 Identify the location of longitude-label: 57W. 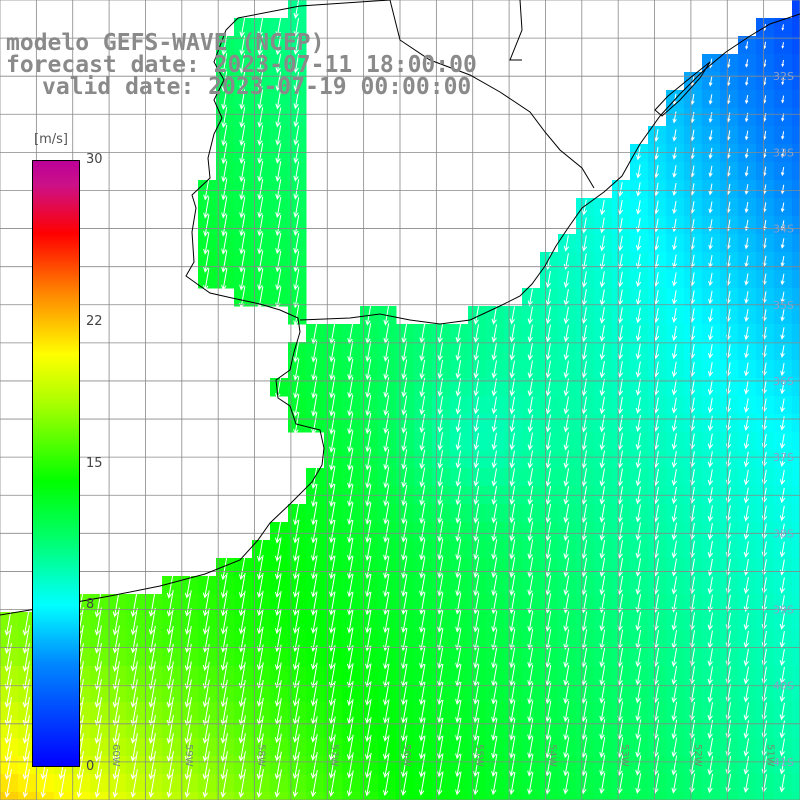
(333, 755).